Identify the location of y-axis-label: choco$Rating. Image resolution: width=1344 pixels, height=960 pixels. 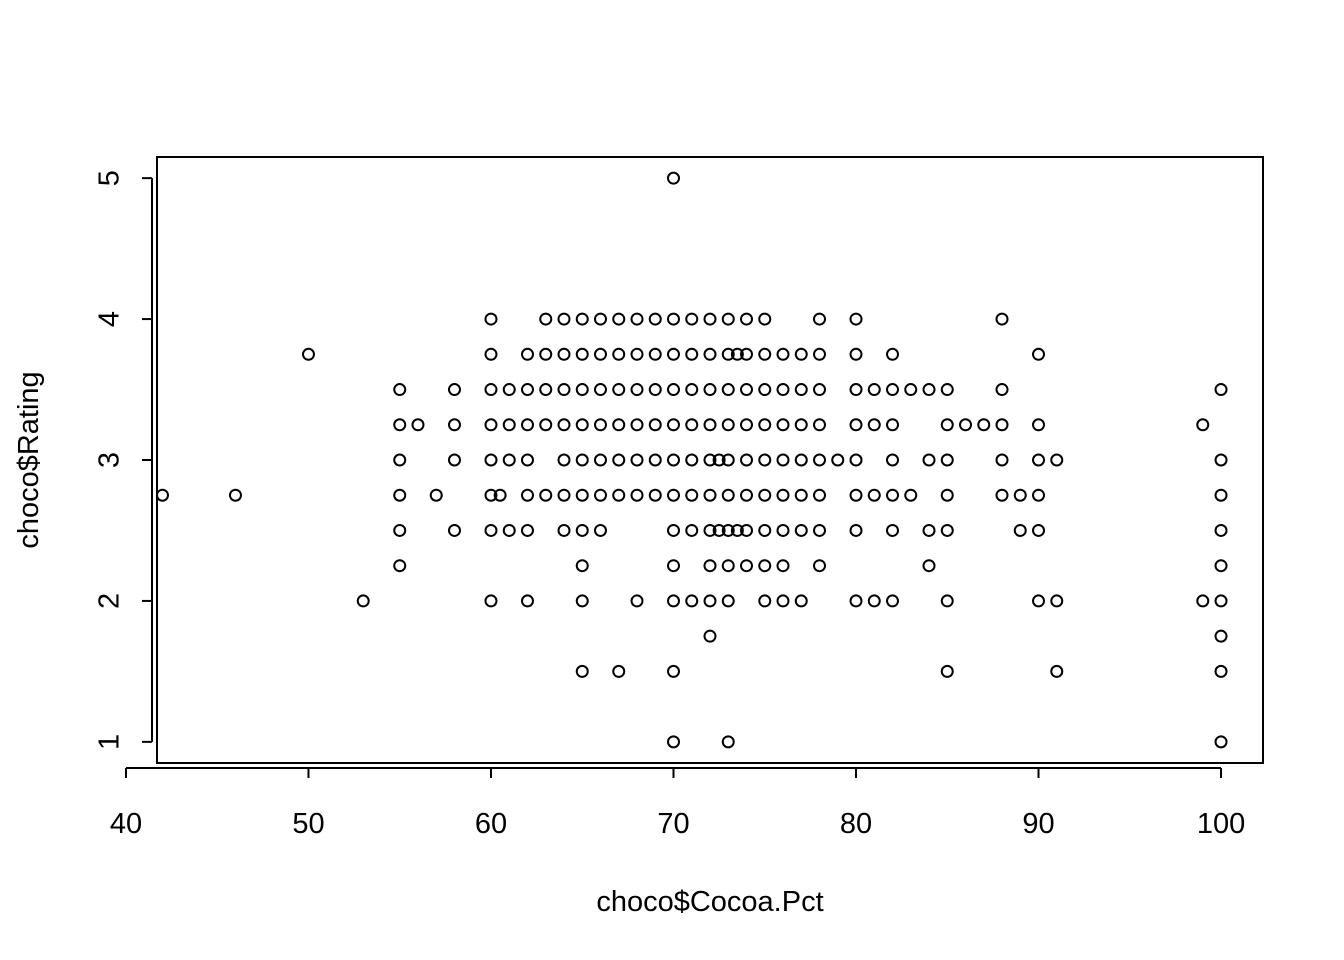
(29, 459).